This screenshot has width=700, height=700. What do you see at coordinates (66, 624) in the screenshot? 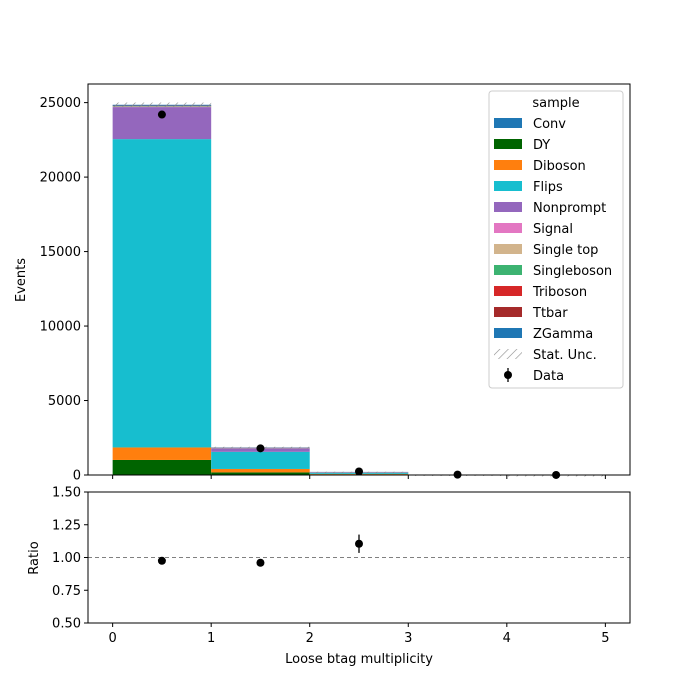
I see `ratio-y-tick-label: 0.50` at bounding box center [66, 624].